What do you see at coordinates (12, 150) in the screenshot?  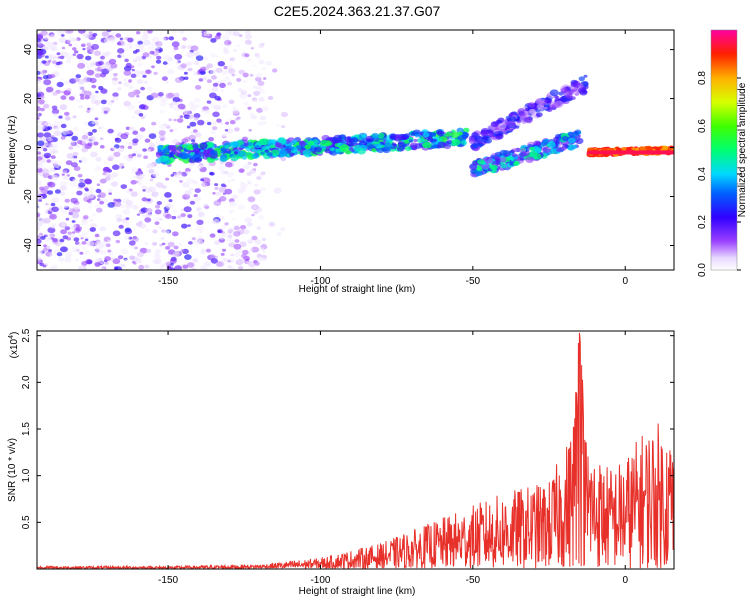 I see `spectrogram-y-axis-label: Frequency (Hz)` at bounding box center [12, 150].